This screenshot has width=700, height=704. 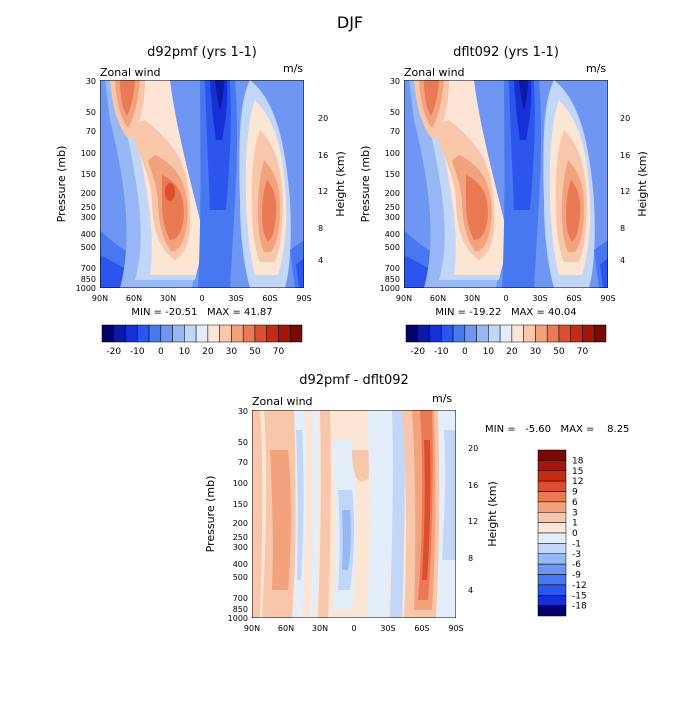 What do you see at coordinates (506, 52) in the screenshot?
I see `panel-title: dflt092 (yrs 1-1)` at bounding box center [506, 52].